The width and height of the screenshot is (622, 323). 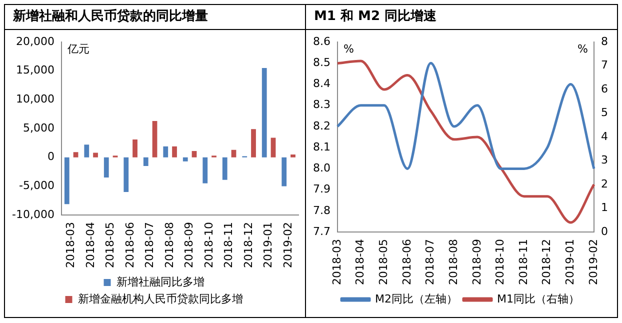 I want to click on legend-label: 新增社融同比多增, so click(x=160, y=281).